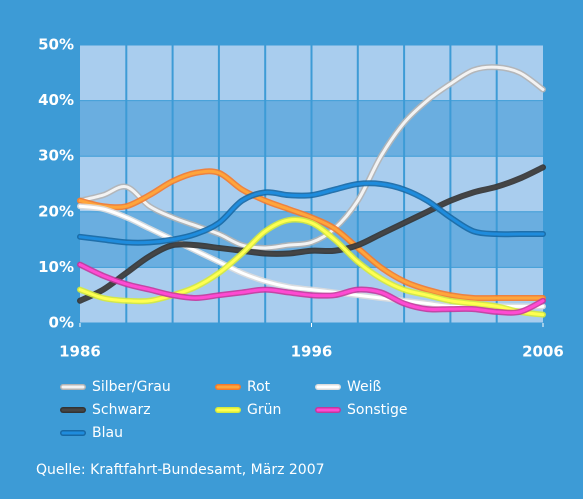 Image resolution: width=583 pixels, height=499 pixels. What do you see at coordinates (259, 387) in the screenshot?
I see `legend-label: Rot` at bounding box center [259, 387].